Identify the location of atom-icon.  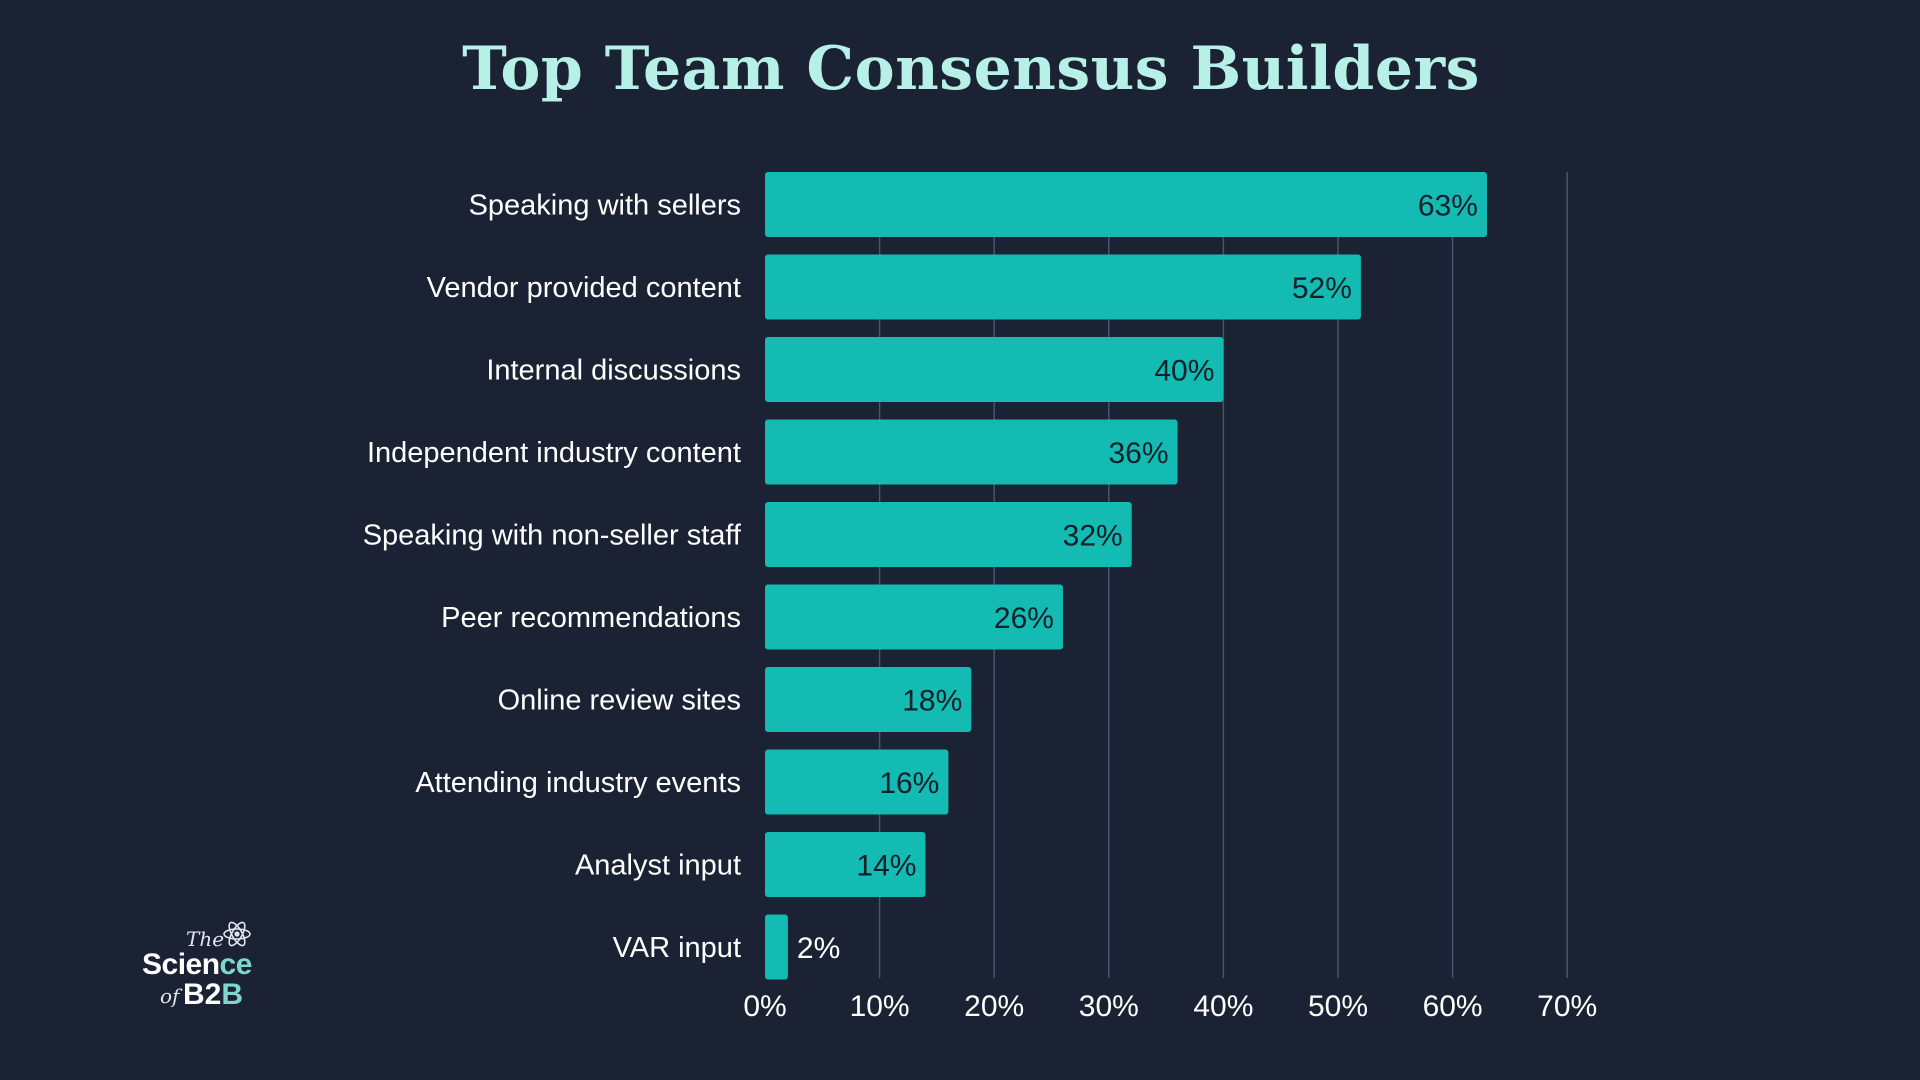
(237, 934).